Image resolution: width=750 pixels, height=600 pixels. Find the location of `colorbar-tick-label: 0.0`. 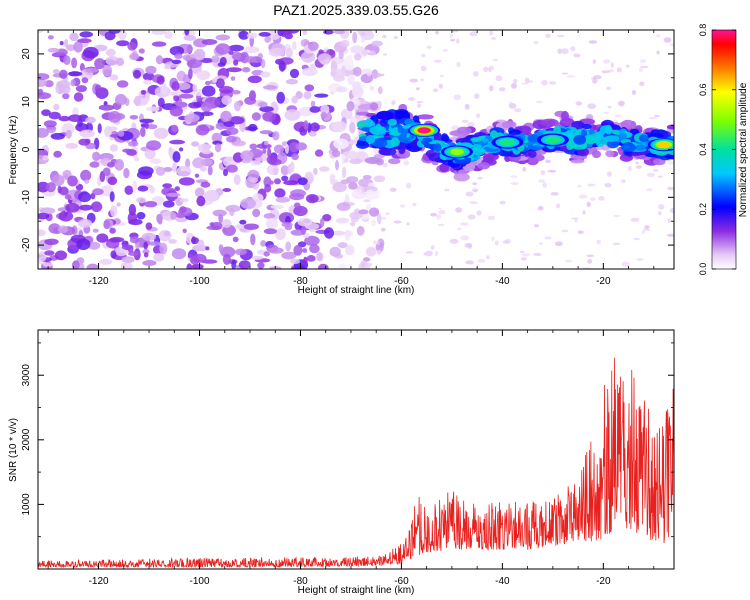

colorbar-tick-label: 0.0 is located at coordinates (703, 269).